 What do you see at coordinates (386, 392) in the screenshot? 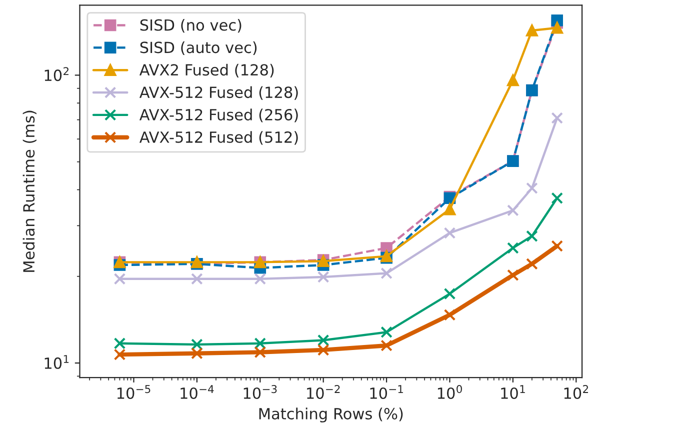
I see `x-tick-label: 10$^{−1}$` at bounding box center [386, 392].